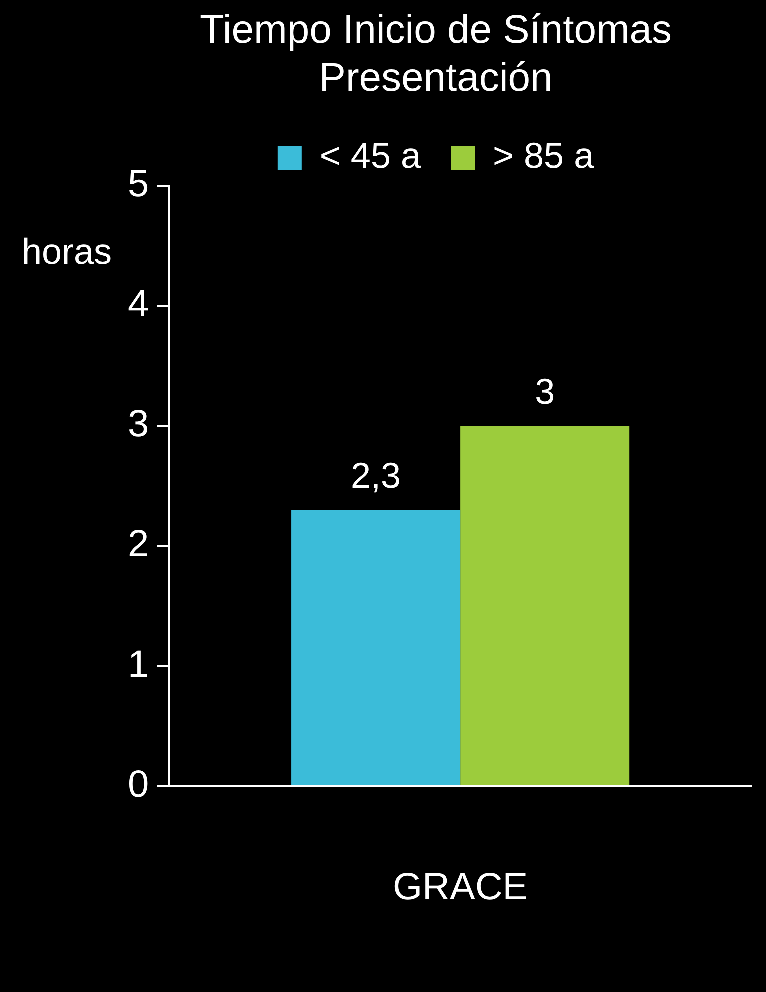 The height and width of the screenshot is (992, 766). I want to click on y-tick-label: 1, so click(139, 665).